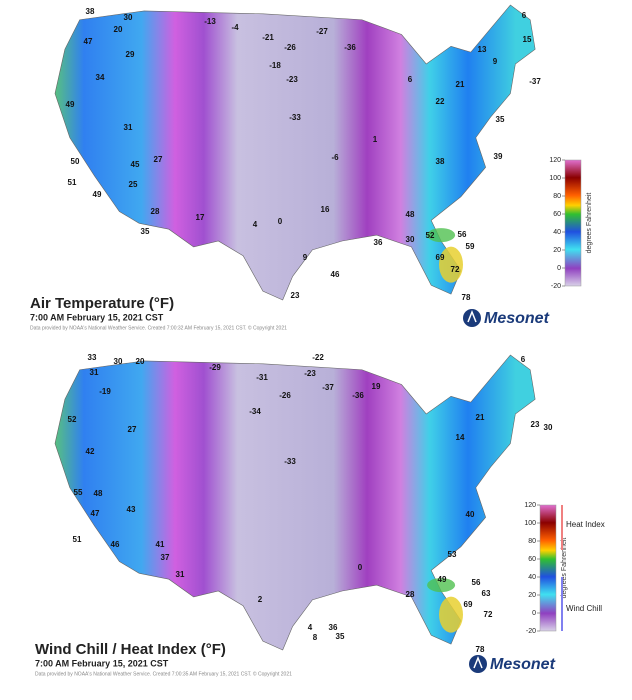 This screenshot has width=632, height=700. Describe the element at coordinates (260, 599) in the screenshot. I see `station-reading: 2` at that location.